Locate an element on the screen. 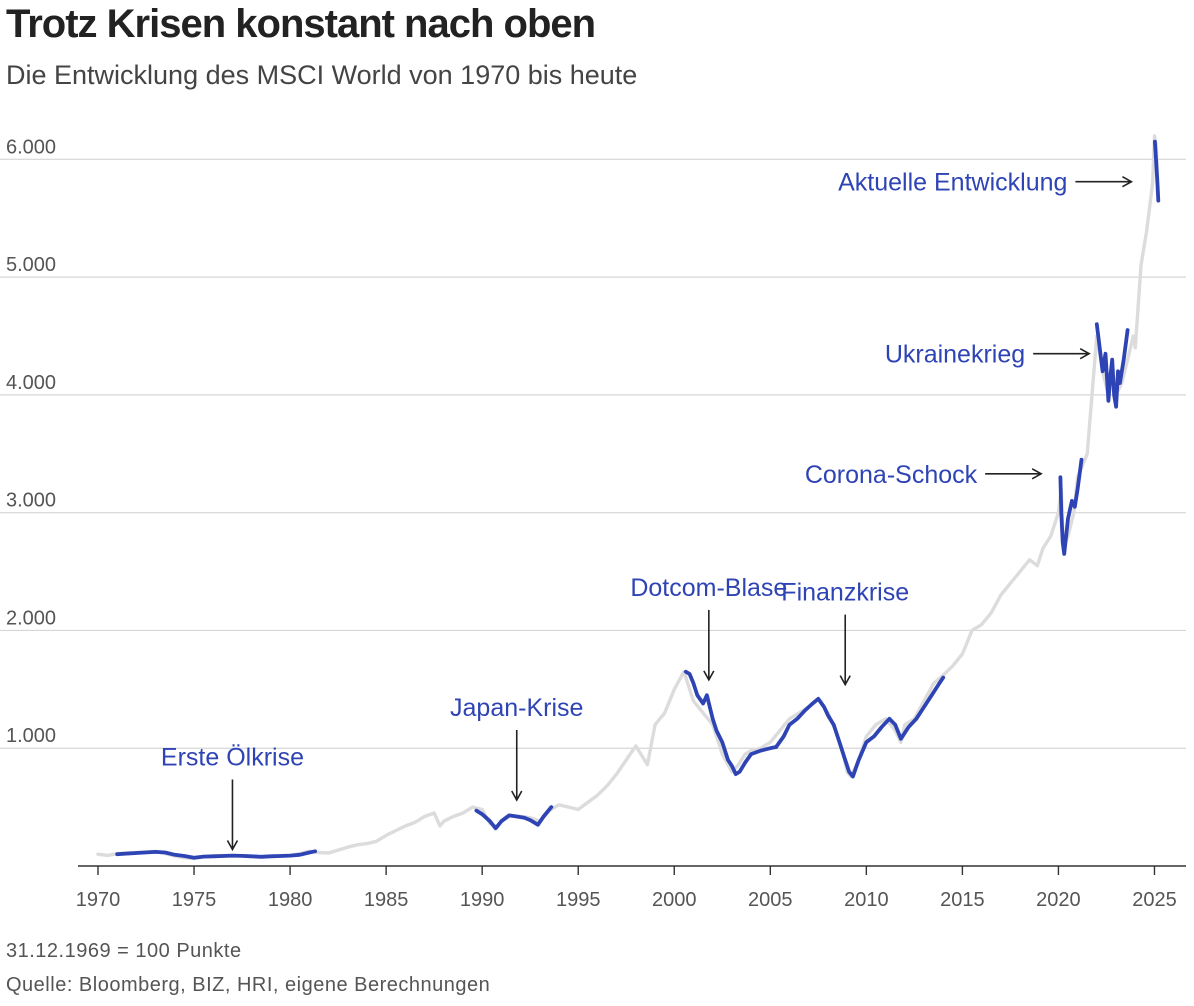 The image size is (1194, 1006). annotation-label: Erste Ölkrise is located at coordinates (232, 758).